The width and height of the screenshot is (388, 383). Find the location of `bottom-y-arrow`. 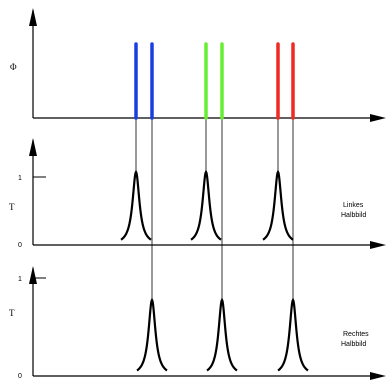

bottom-y-arrow is located at coordinates (33, 275).